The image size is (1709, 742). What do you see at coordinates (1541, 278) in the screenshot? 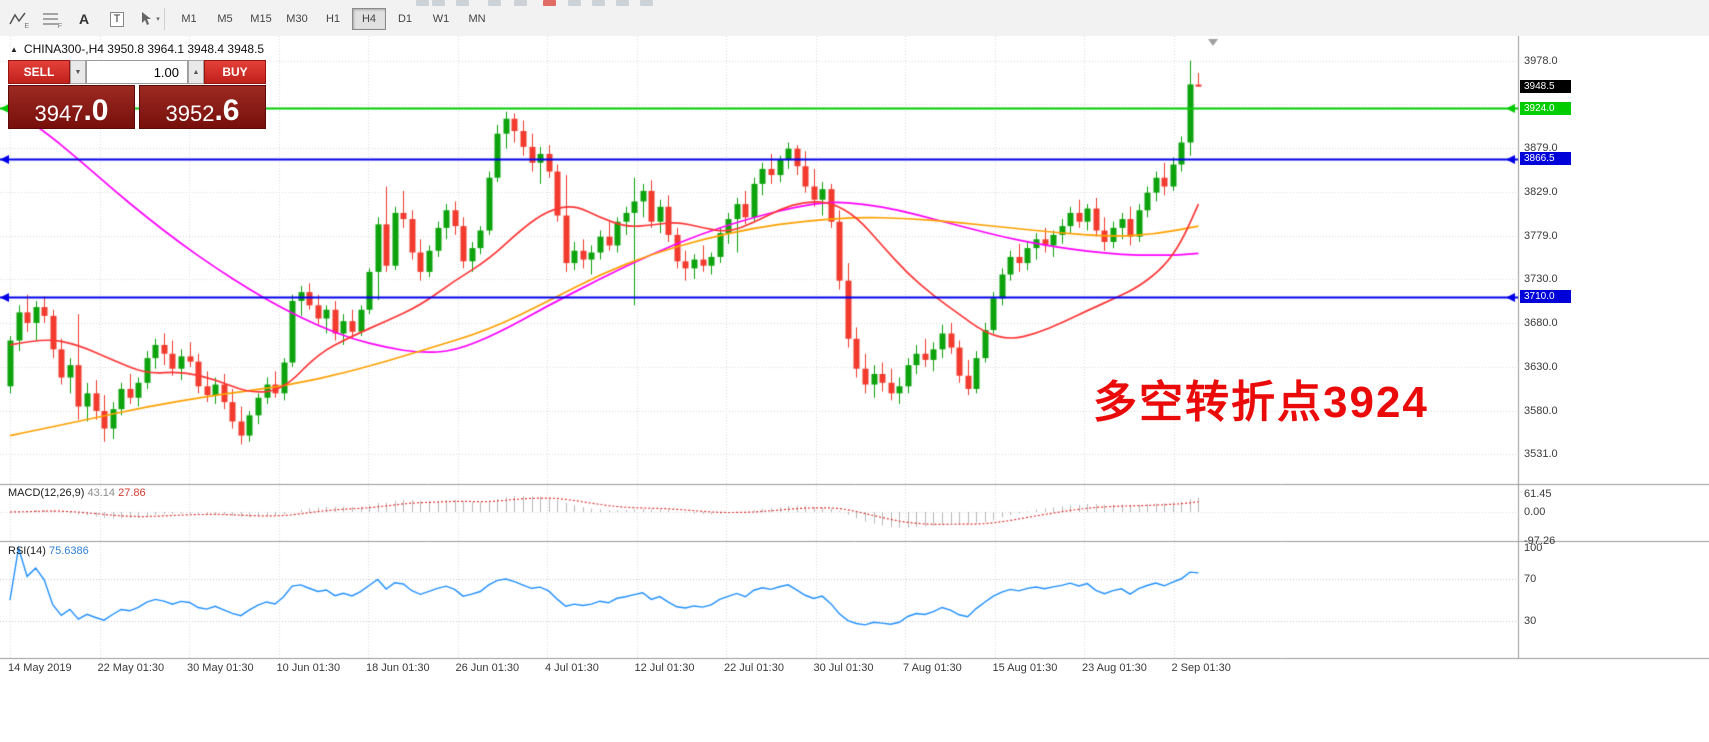
I see `price-axis-label: 3730.0` at bounding box center [1541, 278].